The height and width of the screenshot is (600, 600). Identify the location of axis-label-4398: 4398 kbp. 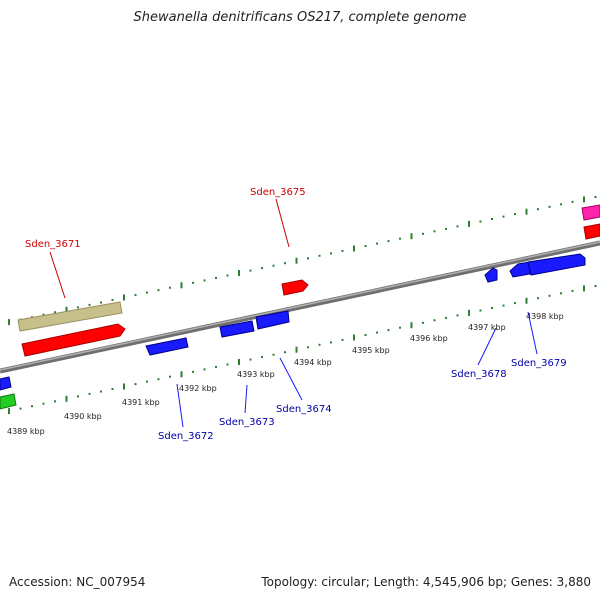
(545, 316).